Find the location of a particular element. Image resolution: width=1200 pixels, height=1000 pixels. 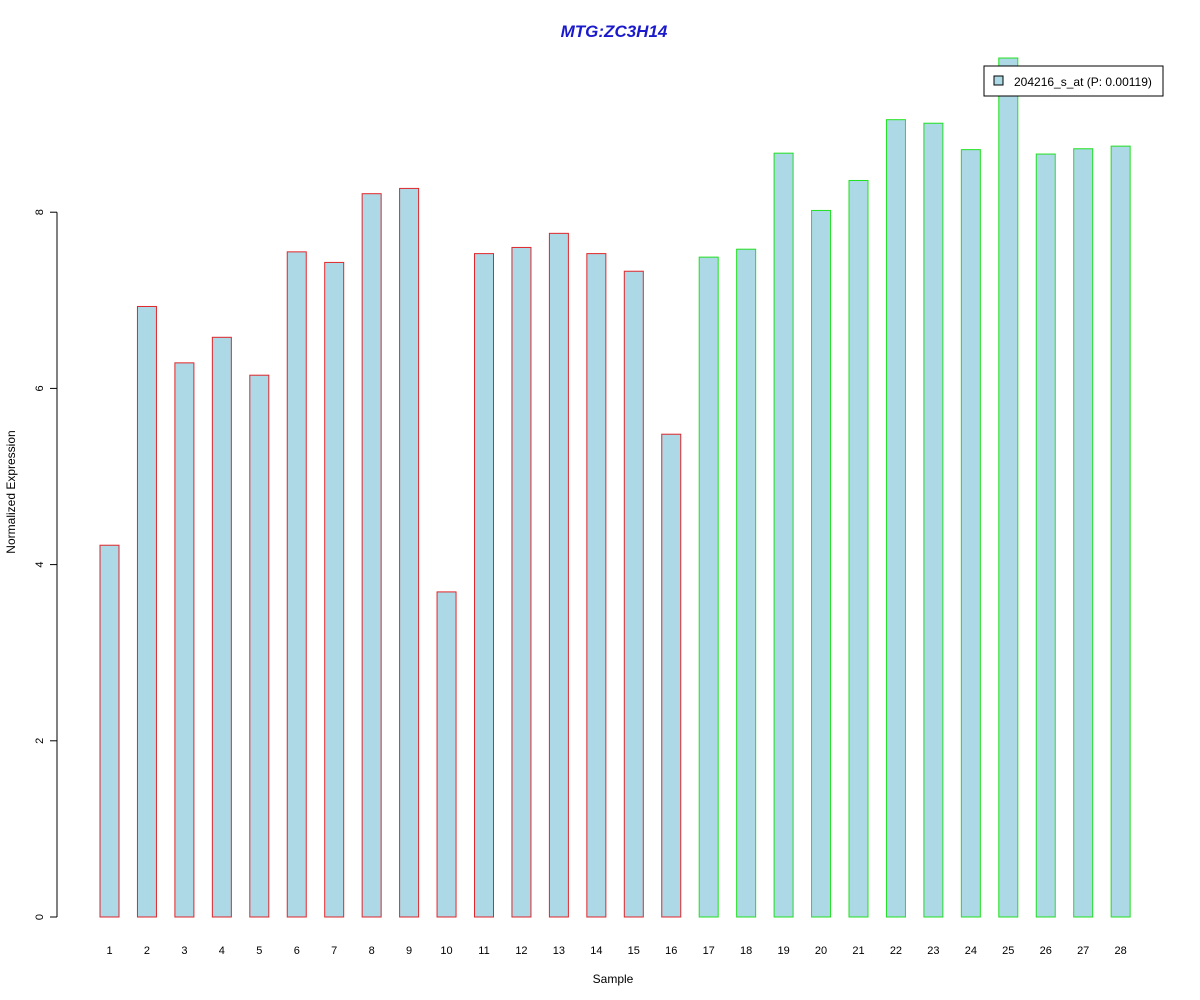

x-tick-label: 17 is located at coordinates (709, 951).